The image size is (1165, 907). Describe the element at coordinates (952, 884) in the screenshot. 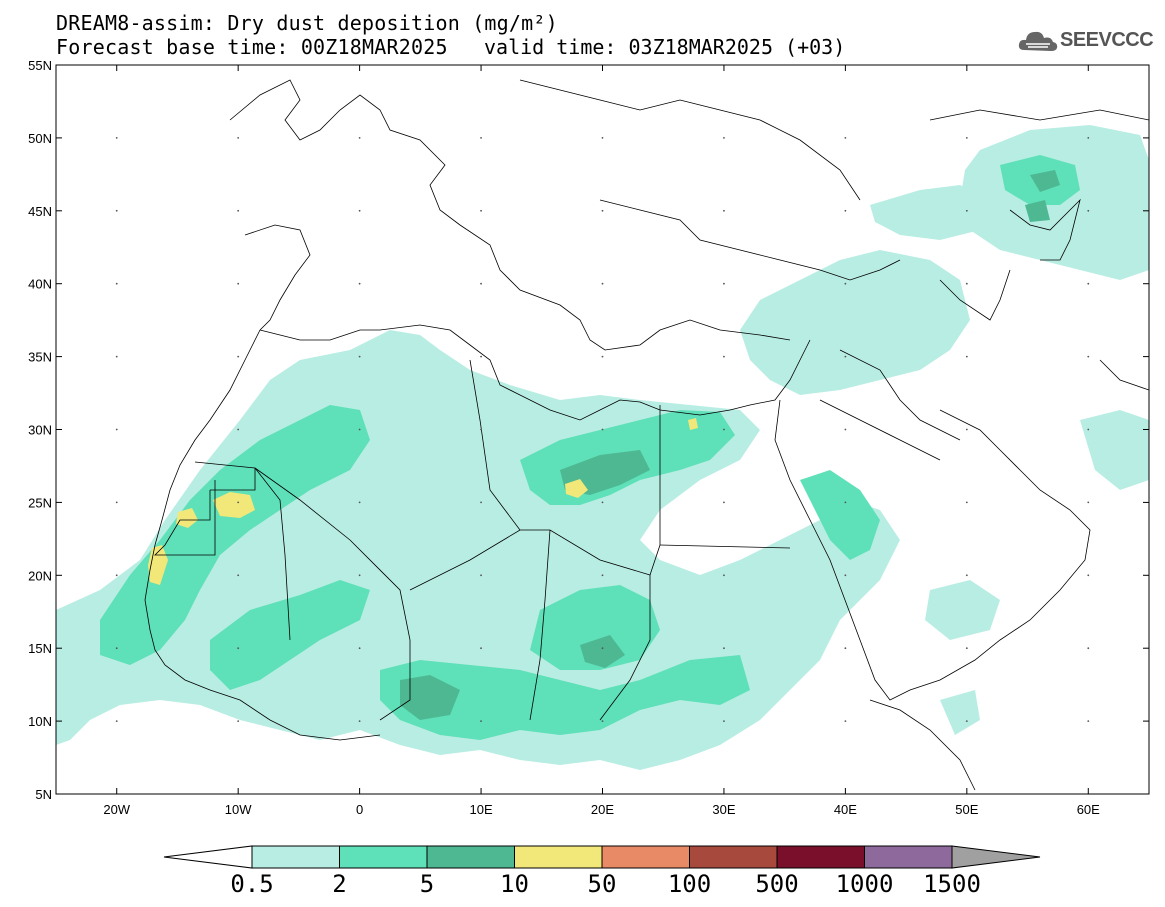

I see `colorbar-label: 1500` at that location.